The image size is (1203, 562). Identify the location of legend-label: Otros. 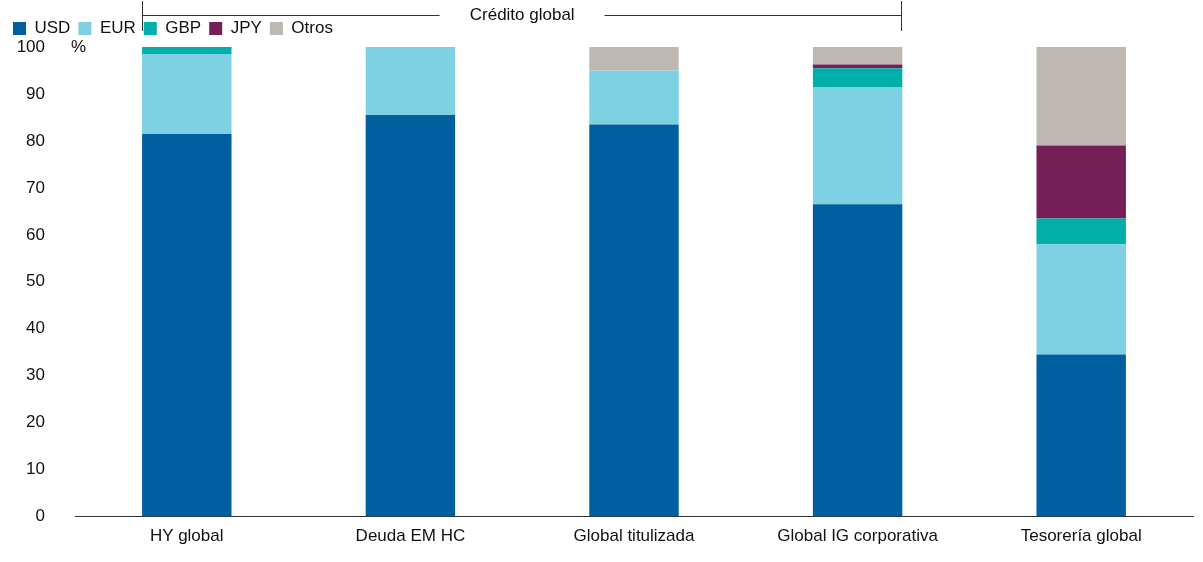
(312, 28).